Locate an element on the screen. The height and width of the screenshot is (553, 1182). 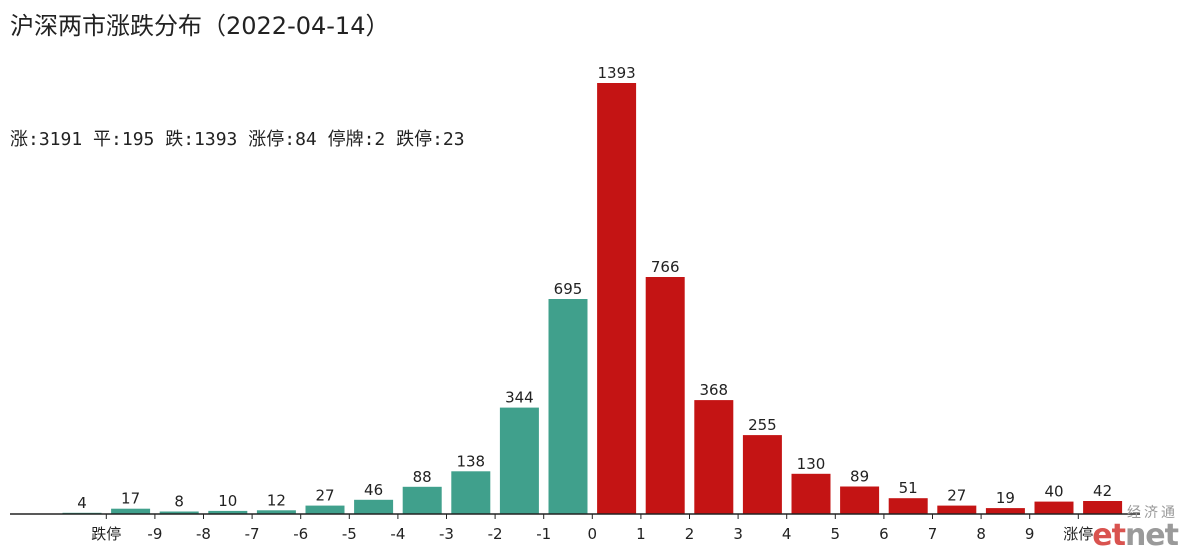
value-label-3: 10 is located at coordinates (227, 501).